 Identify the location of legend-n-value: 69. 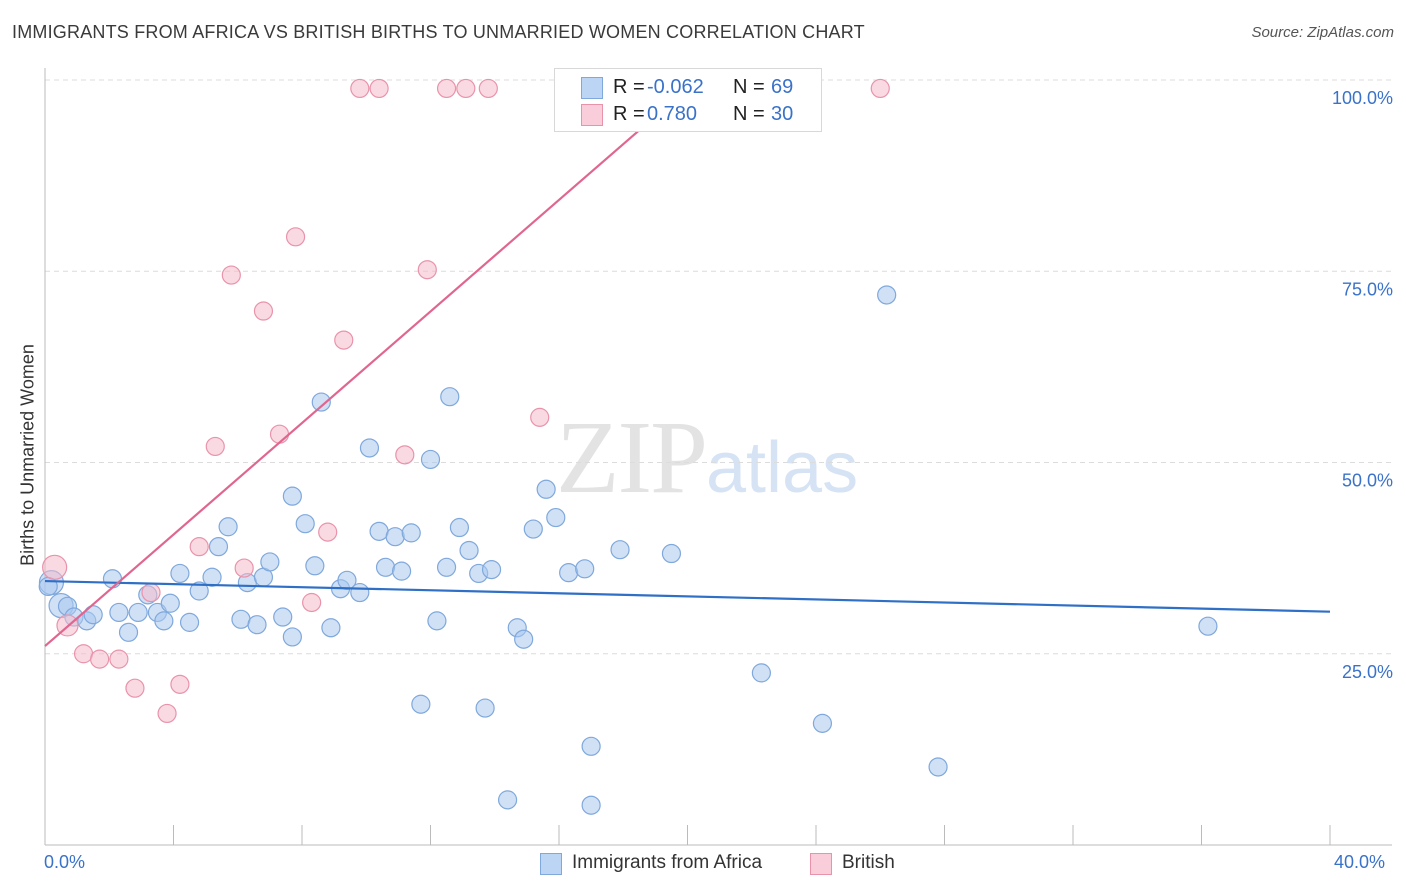
(782, 87).